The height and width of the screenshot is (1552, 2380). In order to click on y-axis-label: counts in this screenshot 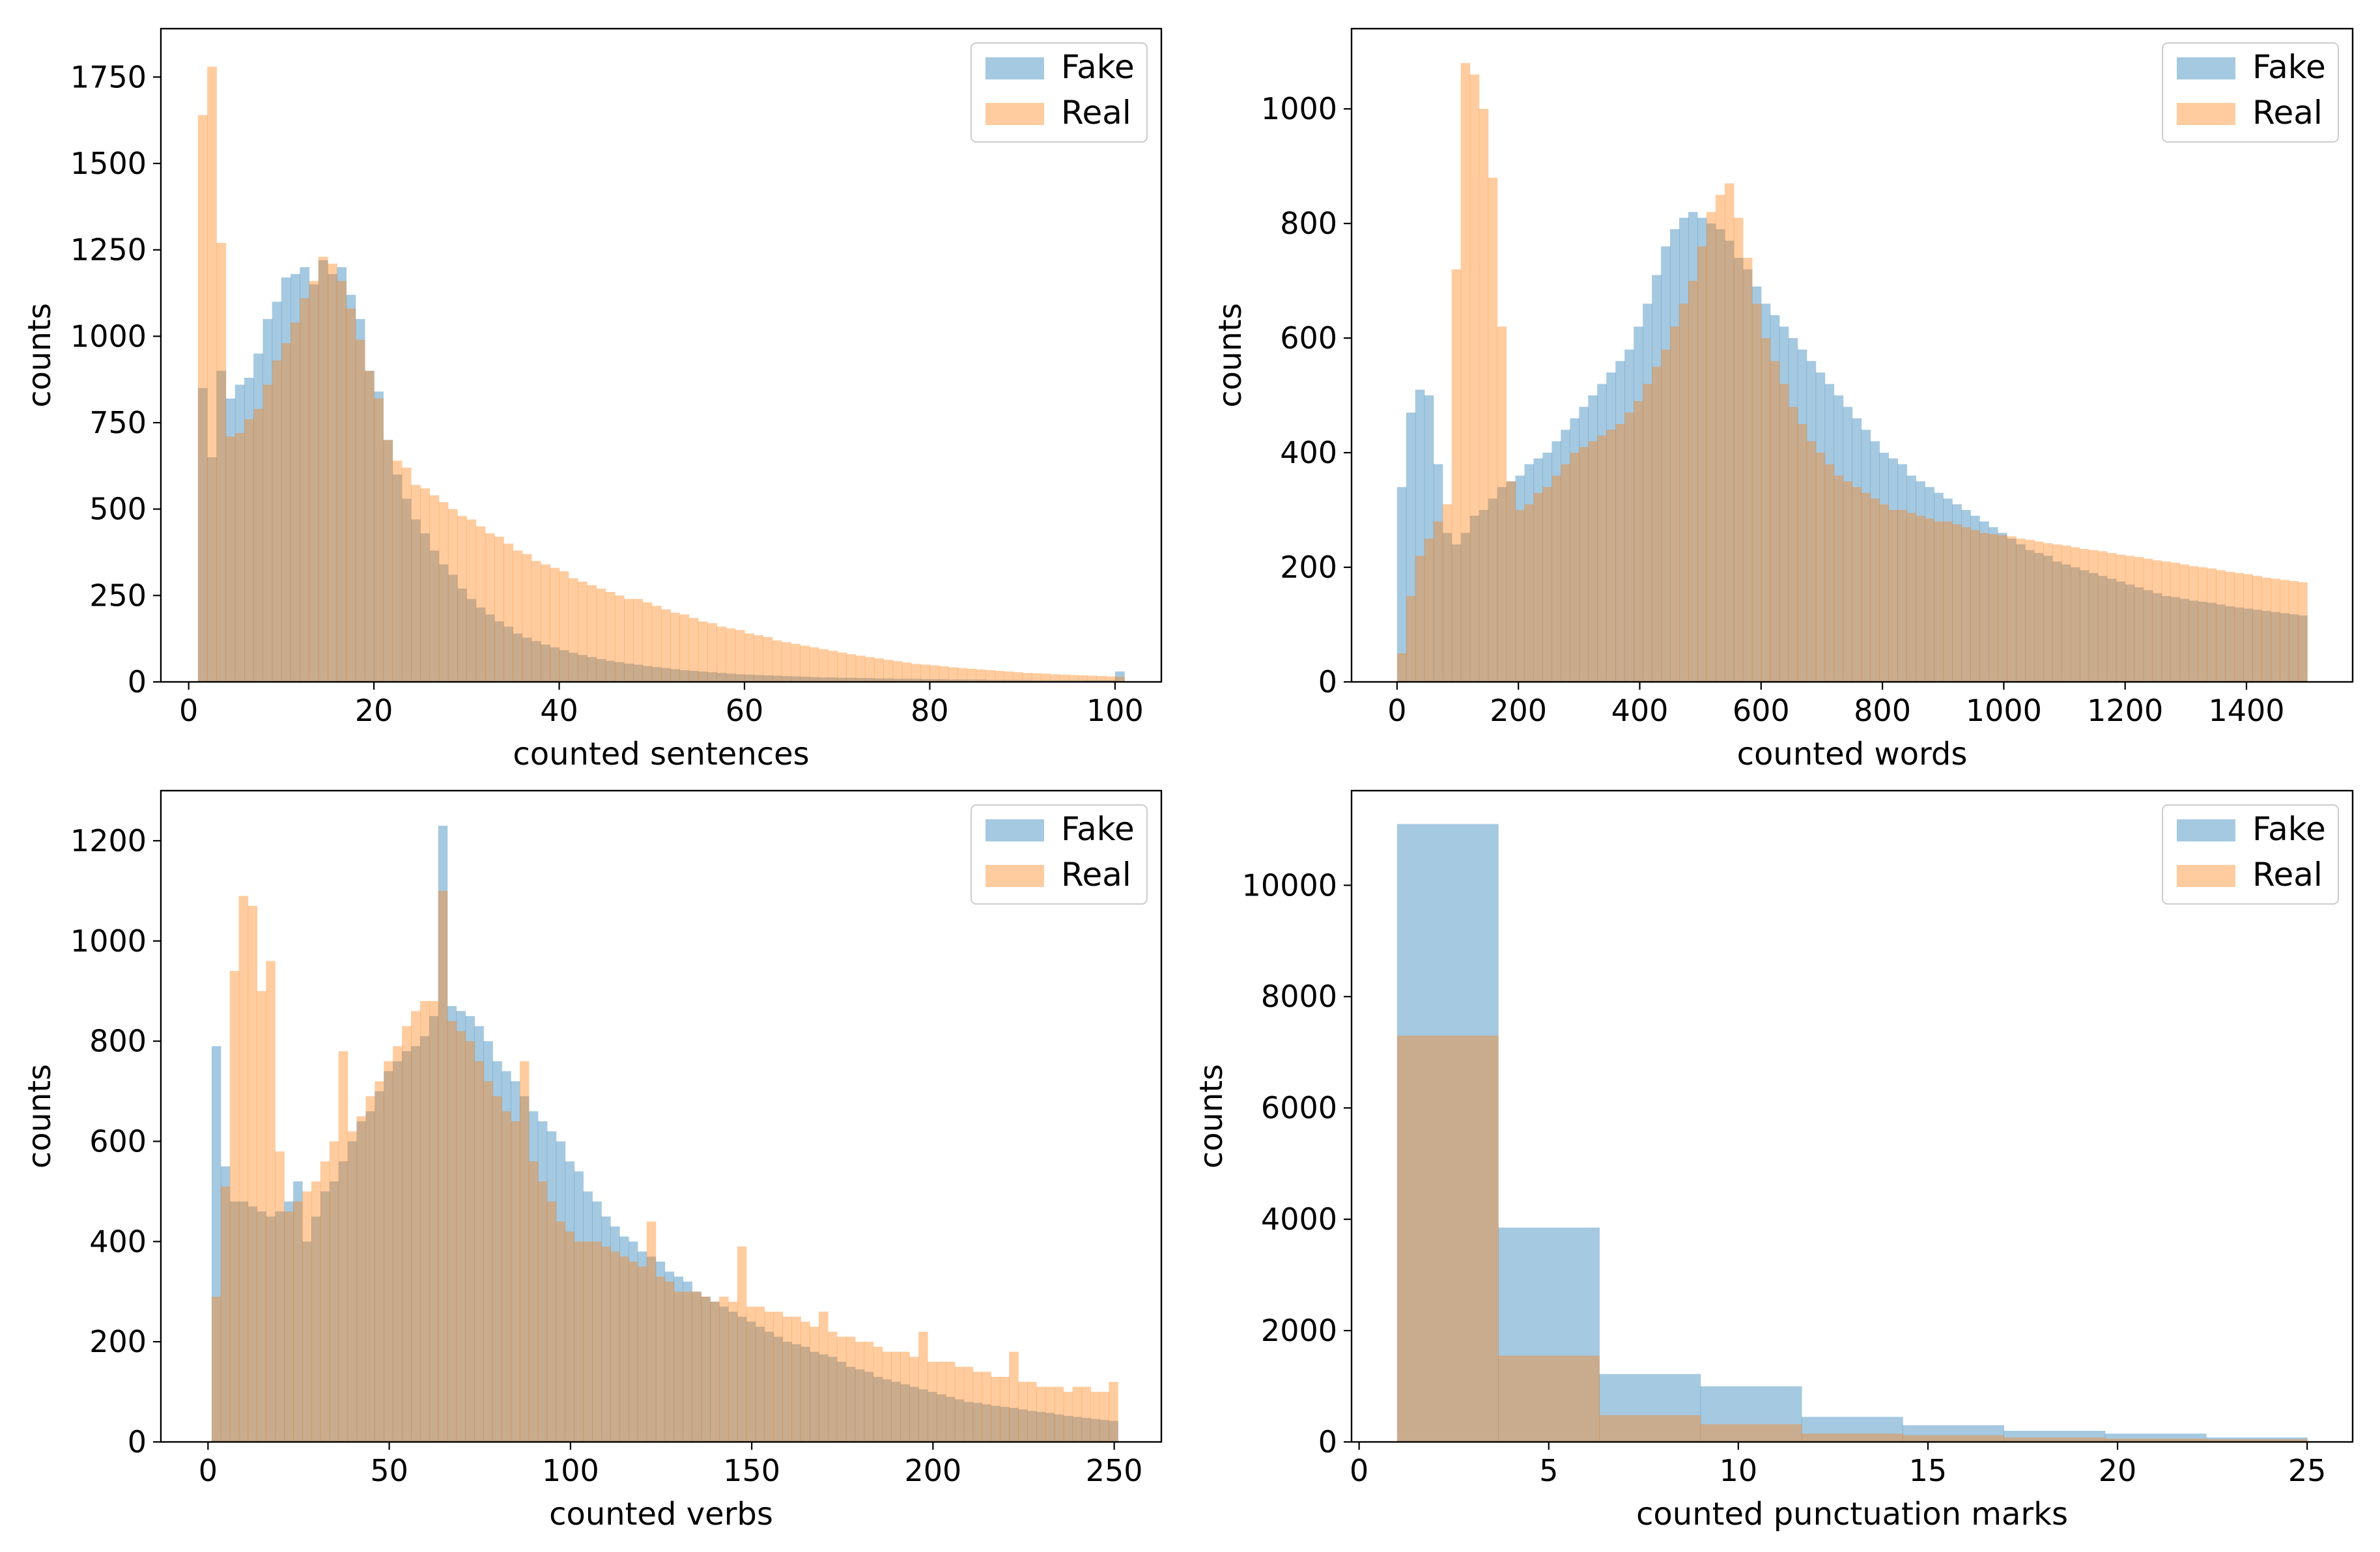, I will do `click(39, 355)`.